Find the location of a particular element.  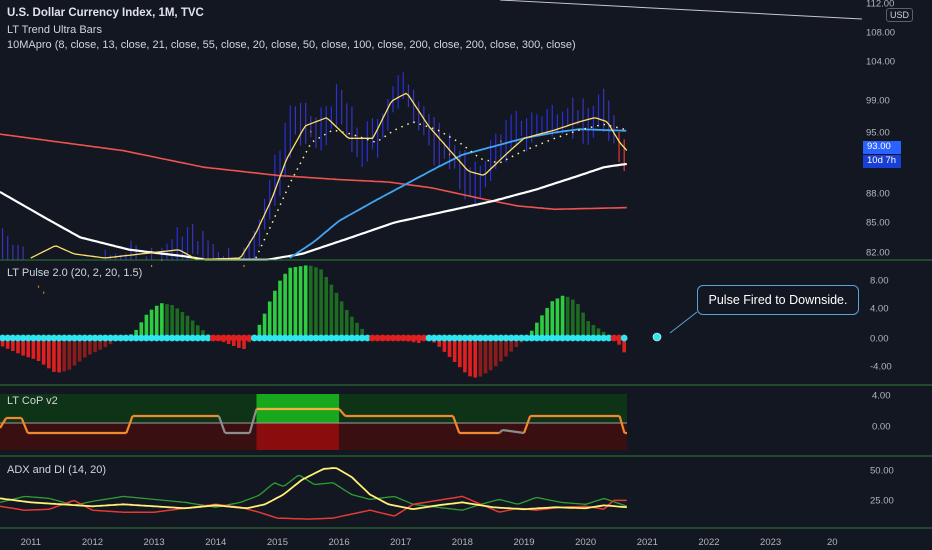

time-axis-tick: 2019 is located at coordinates (523, 542).